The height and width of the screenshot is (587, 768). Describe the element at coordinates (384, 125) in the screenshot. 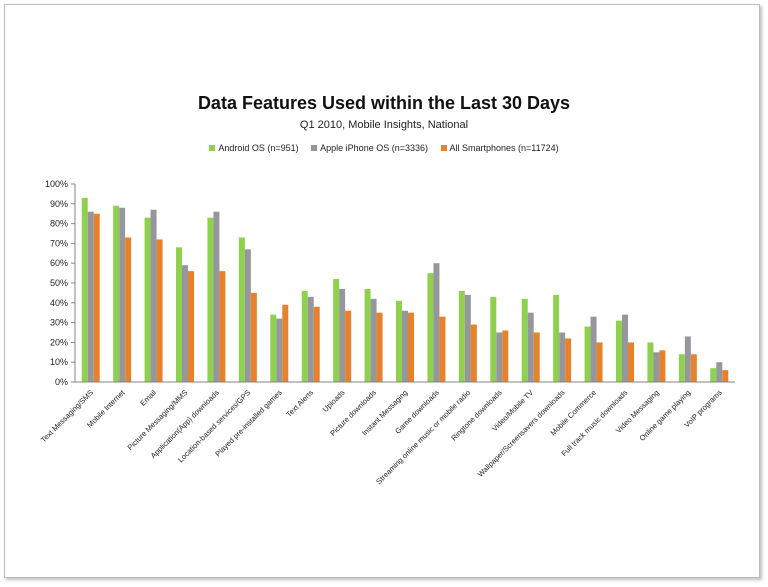

I see `chart-subtitle: Q1 2010, Mobile Insights, National` at that location.